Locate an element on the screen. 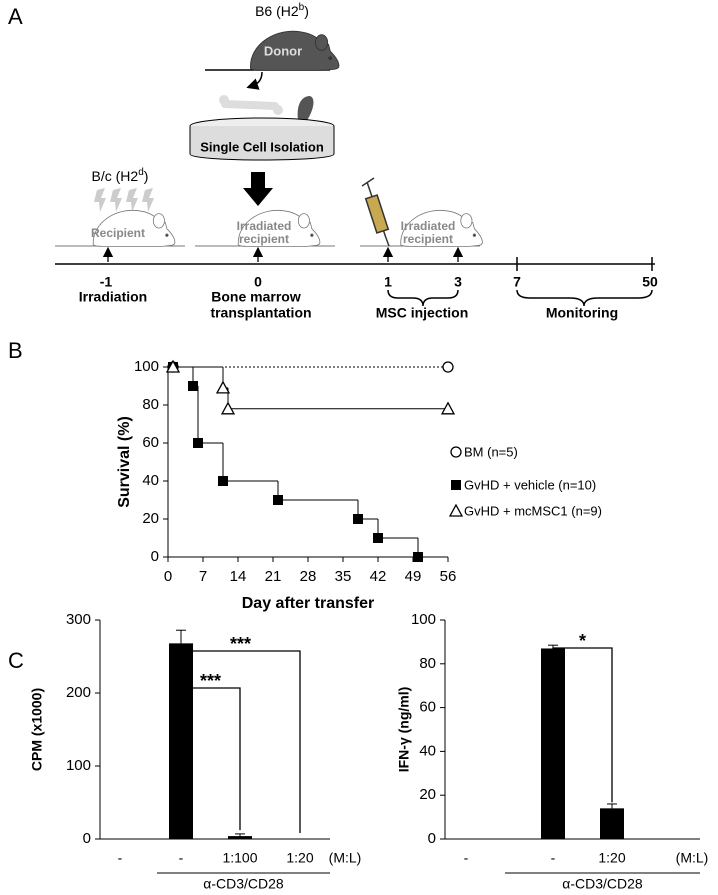 The height and width of the screenshot is (895, 718). y-axis-title: CPM (x1000) is located at coordinates (37, 729).